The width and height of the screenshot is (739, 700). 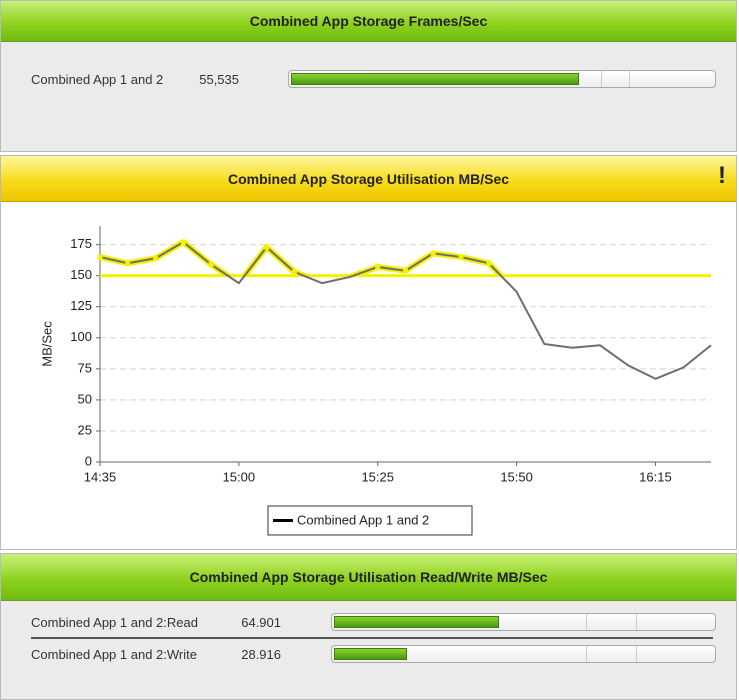 I want to click on y-tick-label: 100, so click(x=81, y=336).